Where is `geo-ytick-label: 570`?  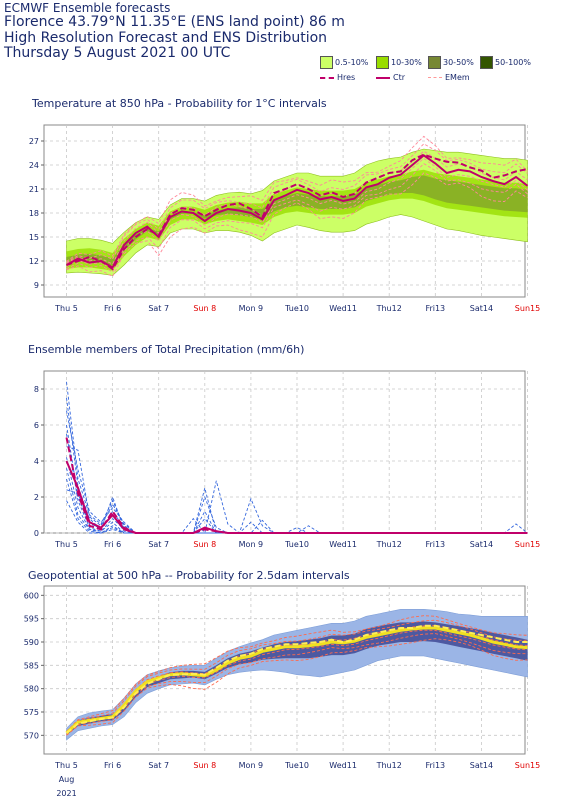 geo-ytick-label: 570 is located at coordinates (31, 735).